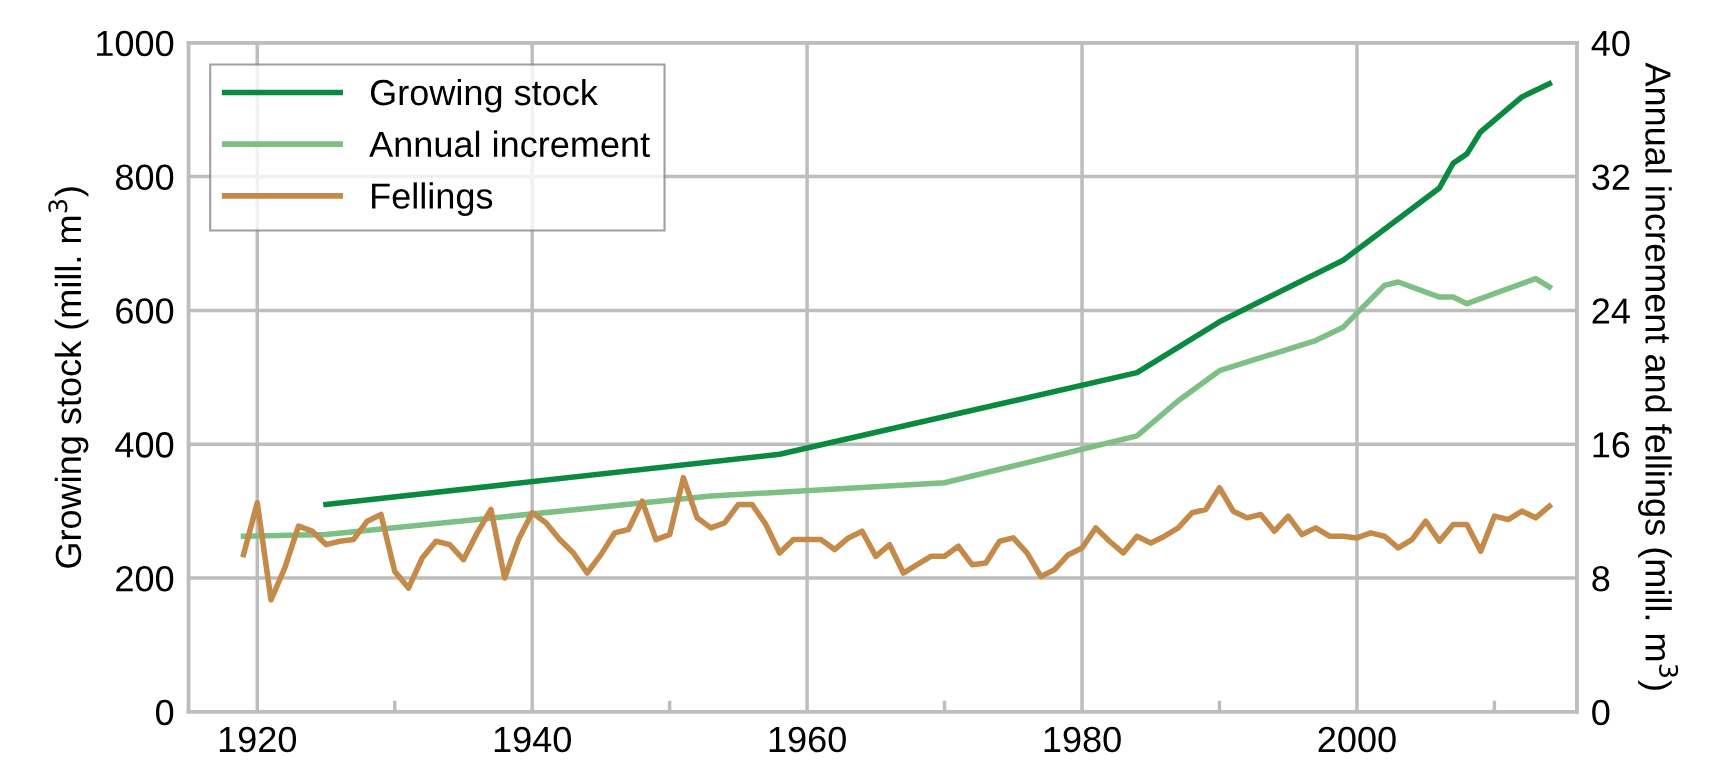 This screenshot has width=1714, height=778. Describe the element at coordinates (509, 144) in the screenshot. I see `legend-label: Annual increment` at that location.